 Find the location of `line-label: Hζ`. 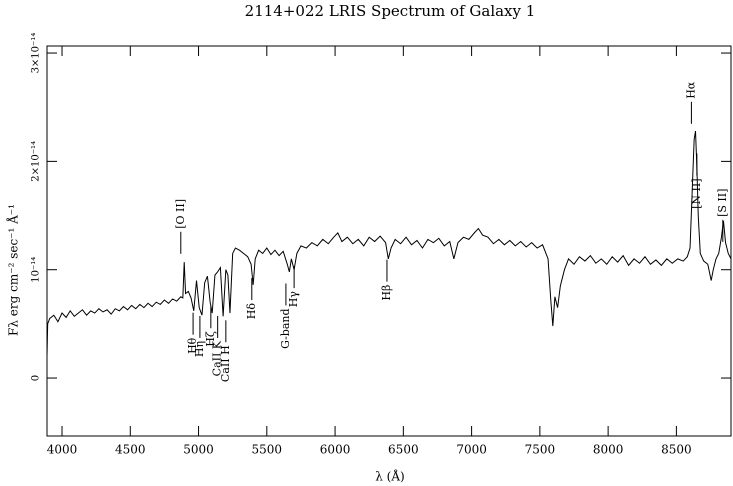

line-label: Hζ is located at coordinates (210, 339).